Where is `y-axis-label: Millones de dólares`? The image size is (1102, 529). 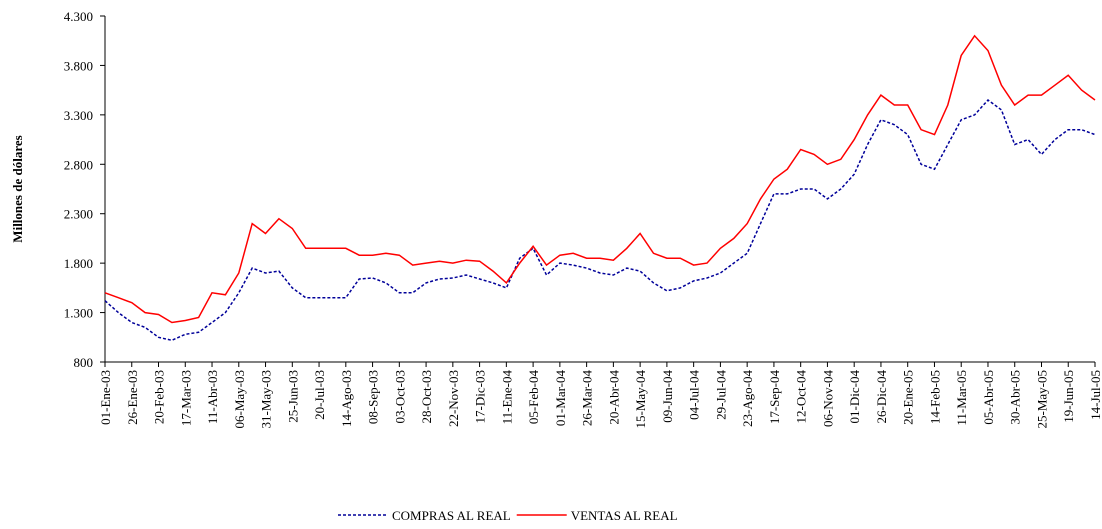 y-axis-label: Millones de dólares is located at coordinates (17, 188).